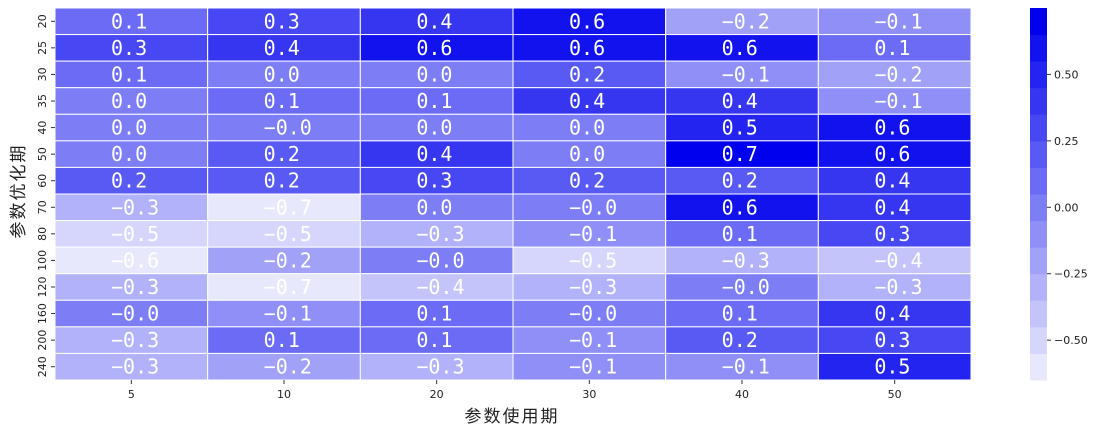 The image size is (1104, 432). What do you see at coordinates (42, 21) in the screenshot?
I see `y-tick-label: 20` at bounding box center [42, 21].